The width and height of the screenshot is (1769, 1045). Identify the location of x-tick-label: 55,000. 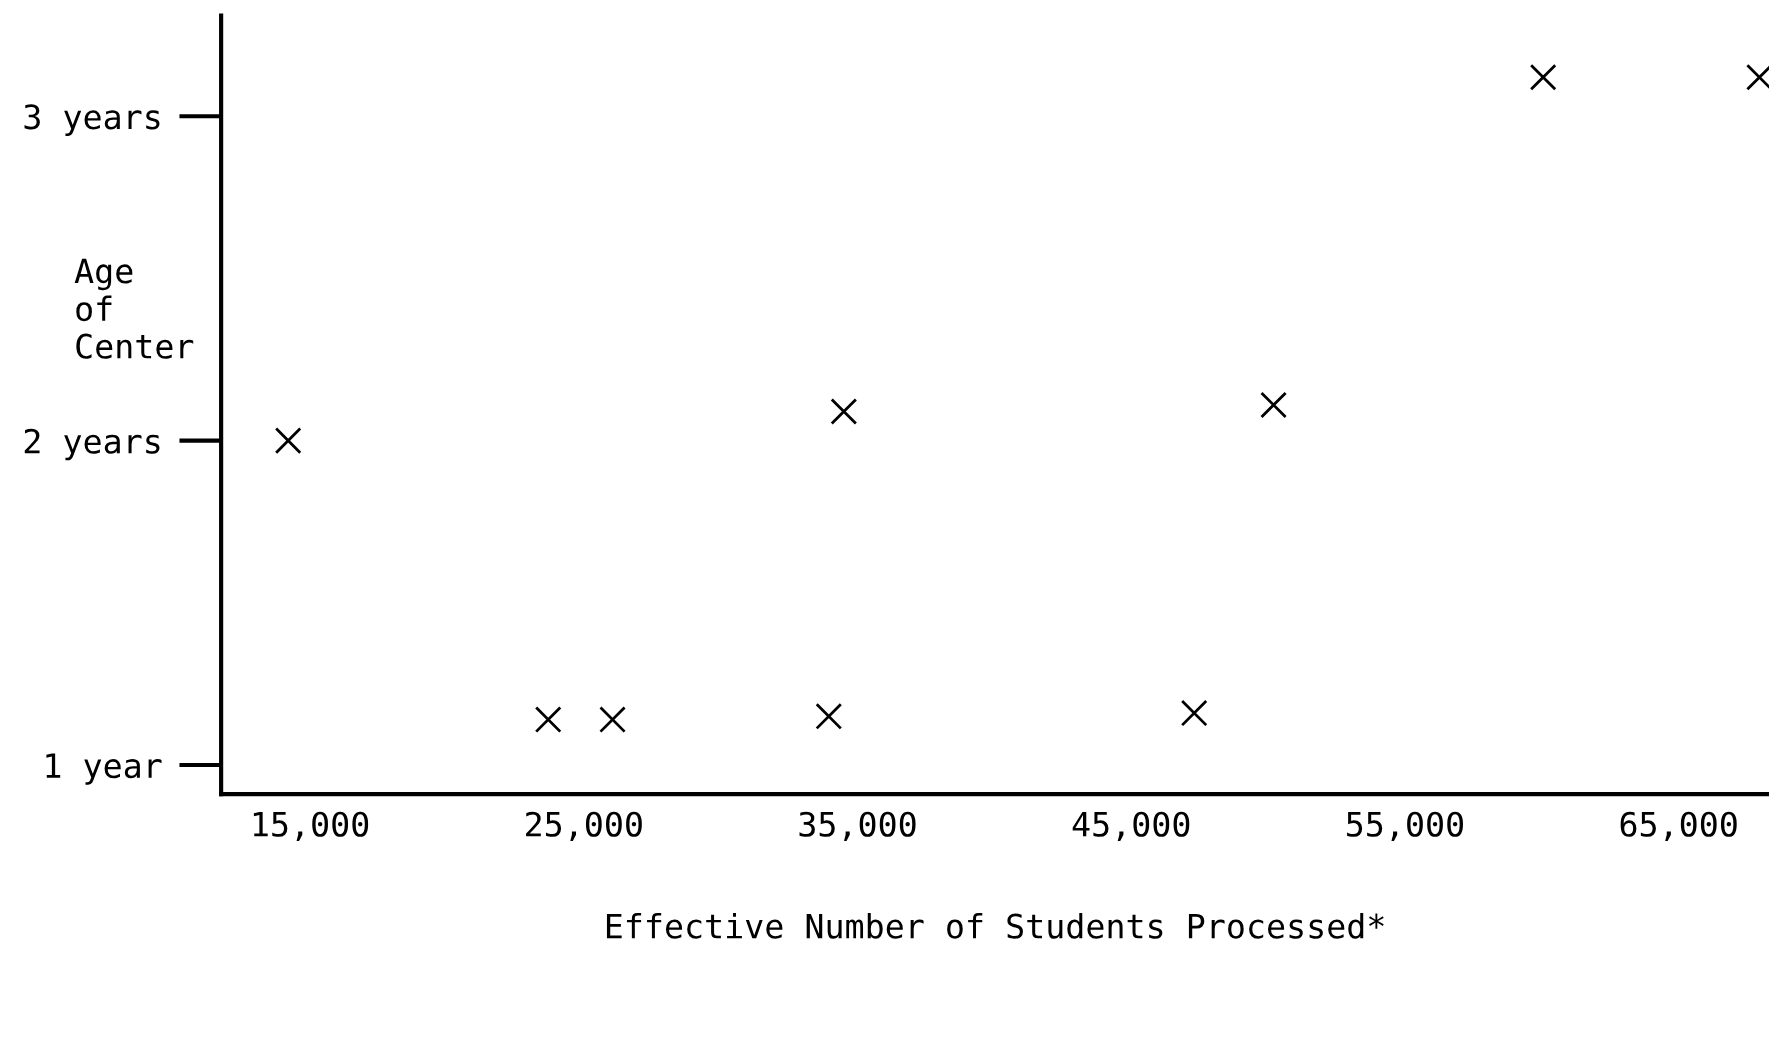
(1405, 826).